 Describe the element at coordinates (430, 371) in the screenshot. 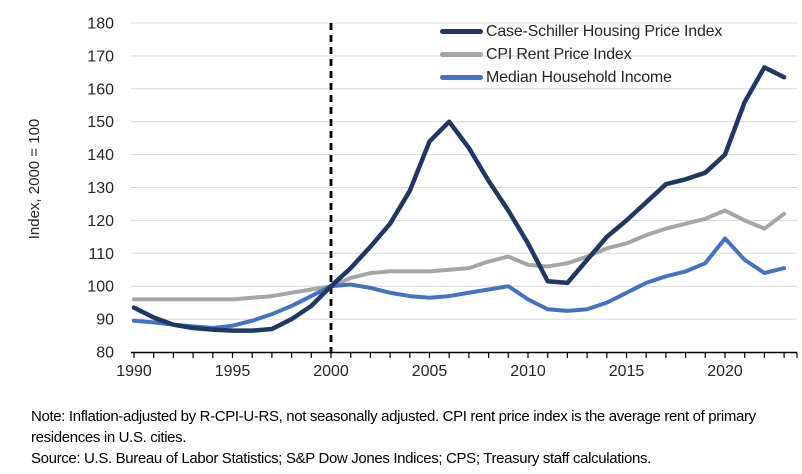

I see `x-tick-label: 2005` at that location.